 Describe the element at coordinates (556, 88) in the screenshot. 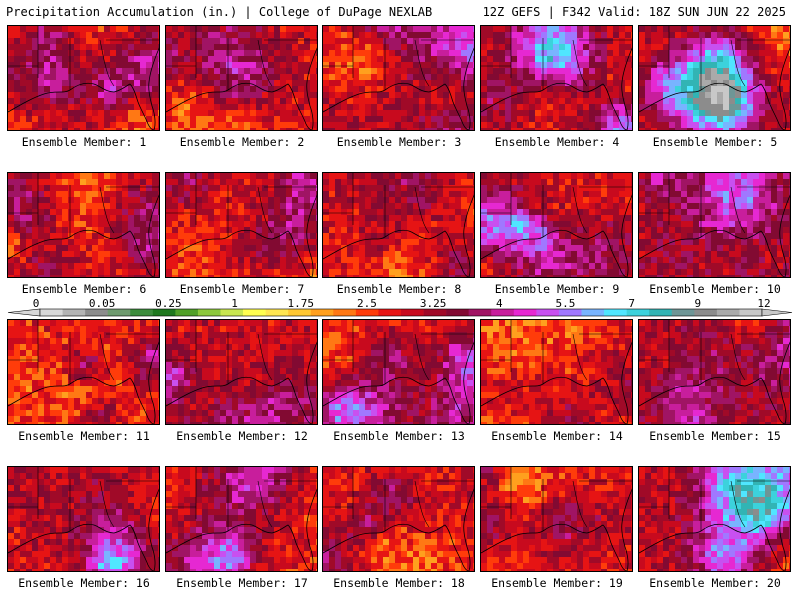

I see `coastline` at that location.